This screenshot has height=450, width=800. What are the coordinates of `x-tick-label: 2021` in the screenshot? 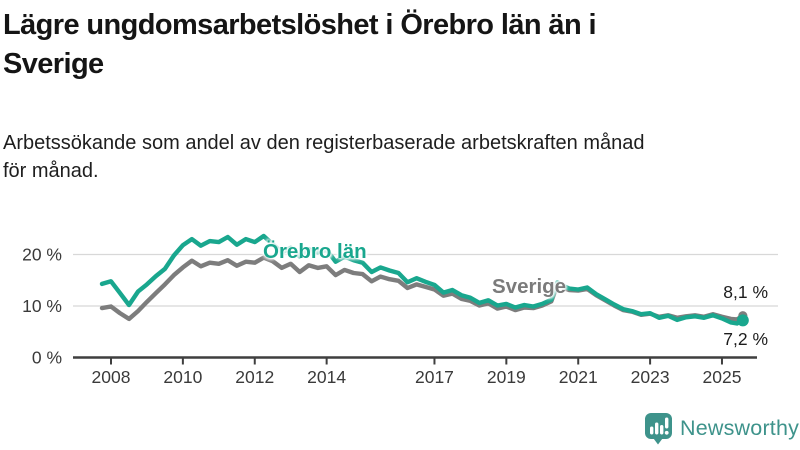 It's located at (578, 377).